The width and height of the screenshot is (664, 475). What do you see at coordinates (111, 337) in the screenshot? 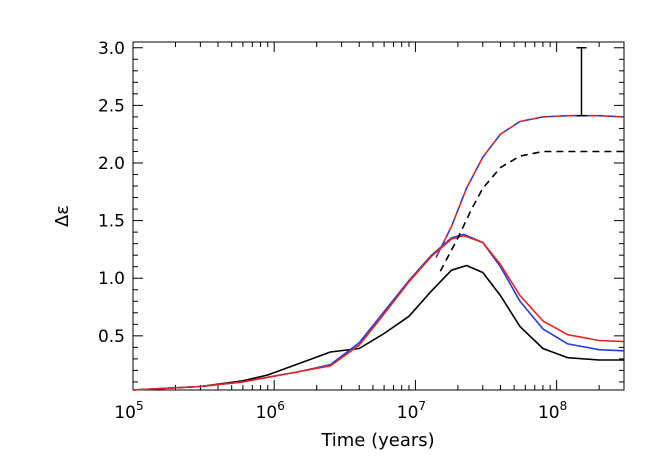
I see `y-tick-label: 0.5` at bounding box center [111, 337].